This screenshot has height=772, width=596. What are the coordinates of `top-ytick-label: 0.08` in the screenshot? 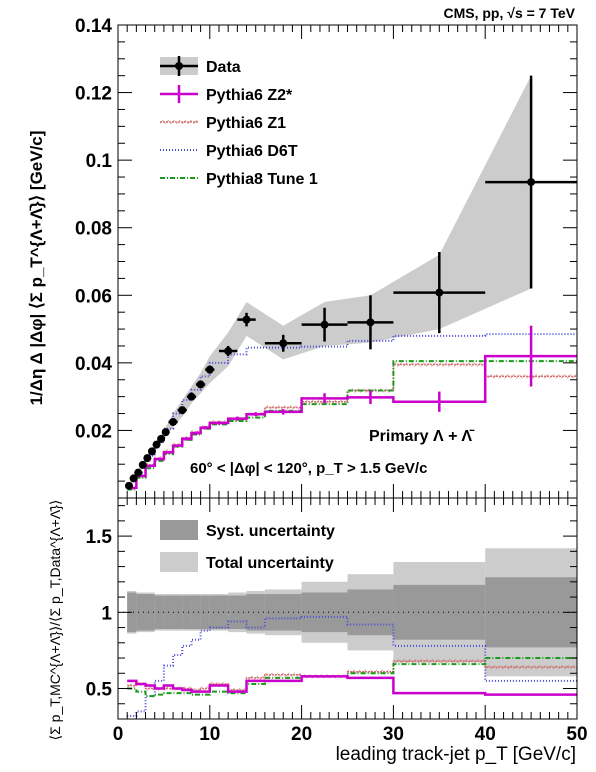 It's located at (93, 229).